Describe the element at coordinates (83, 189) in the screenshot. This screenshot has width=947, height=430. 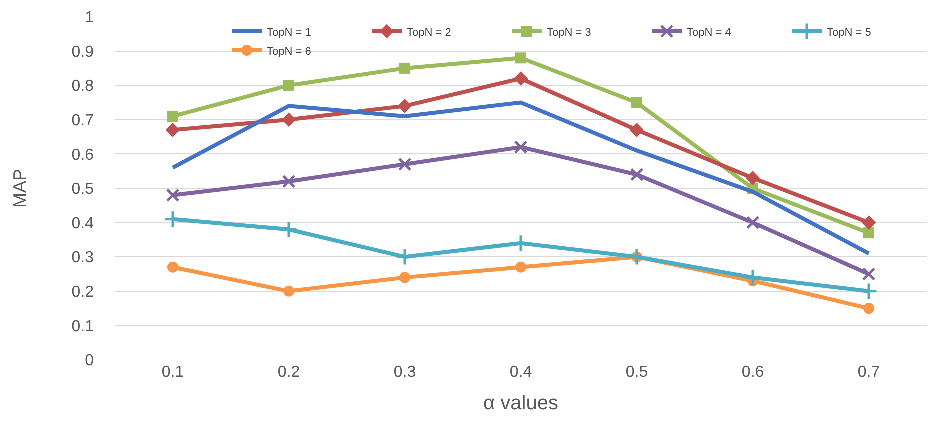
I see `y-tick-label: 0.5` at that location.